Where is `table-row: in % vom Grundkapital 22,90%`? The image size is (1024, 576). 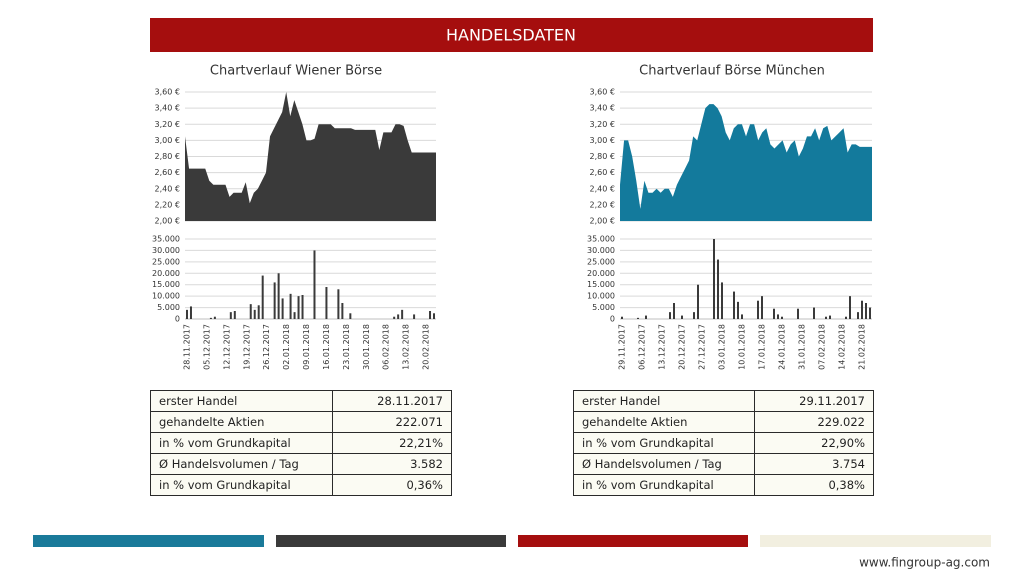 table-row: in % vom Grundkapital 22,90% is located at coordinates (723, 443).